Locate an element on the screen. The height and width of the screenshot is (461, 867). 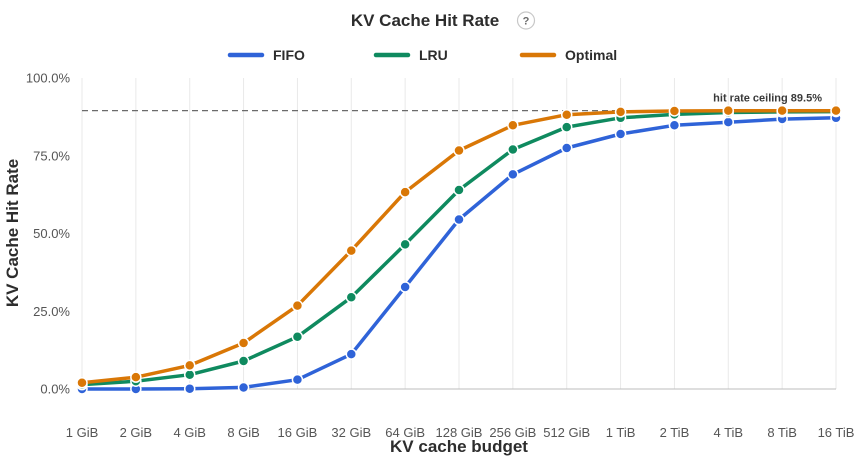
x-tick-label: 2 TiB is located at coordinates (675, 432).